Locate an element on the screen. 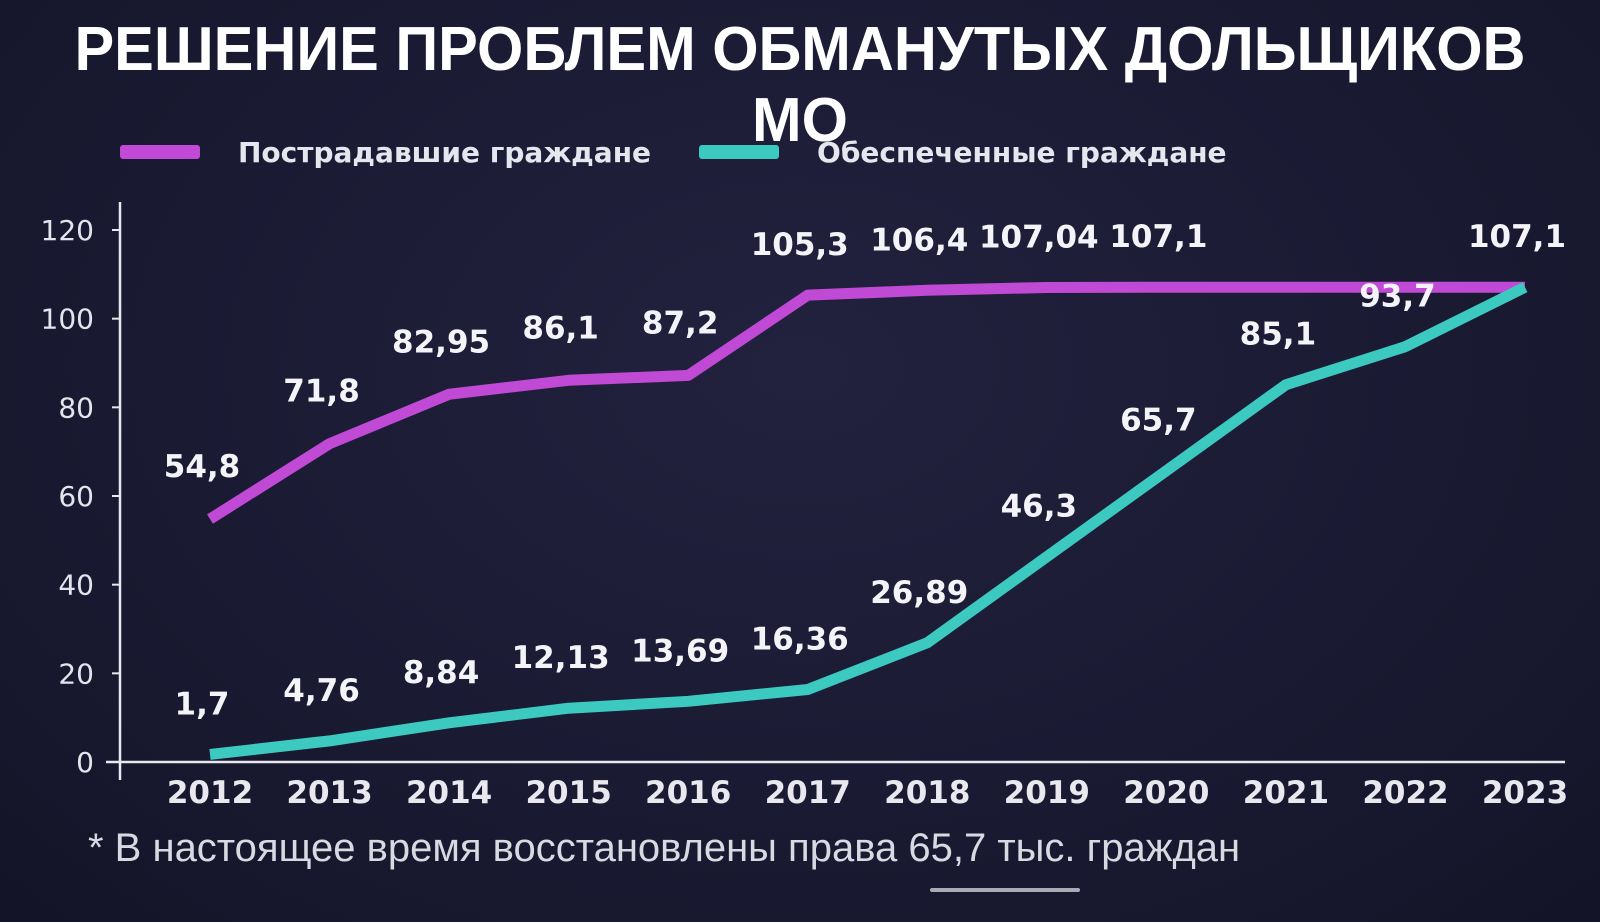 The image size is (1600, 922). data-label-affected: 105,3 is located at coordinates (800, 245).